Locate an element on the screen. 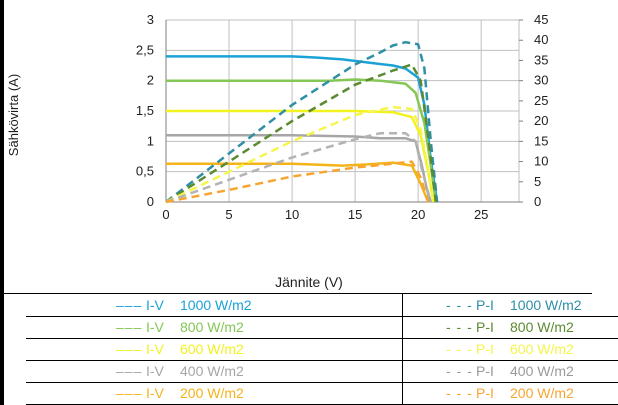 This screenshot has width=618, height=405. legend-entry-iv: ‒‒‒ I-V 400 W/m2 is located at coordinates (180, 371).